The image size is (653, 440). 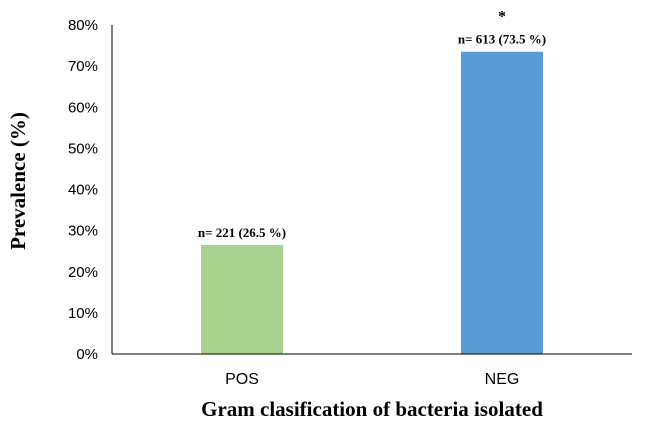 What do you see at coordinates (242, 379) in the screenshot?
I see `x-category-label: POS` at bounding box center [242, 379].